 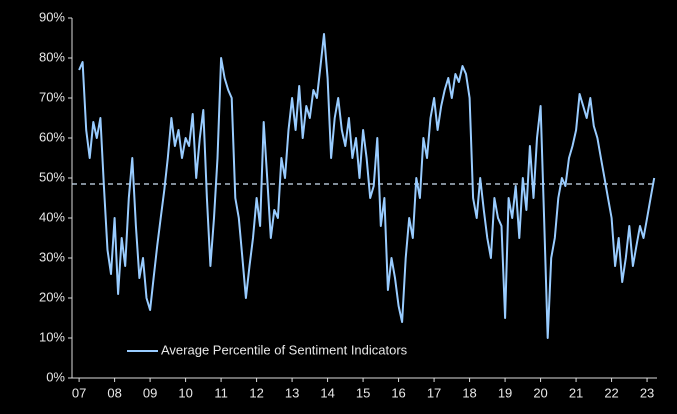 I want to click on x-tick-label: 16, so click(x=398, y=392).